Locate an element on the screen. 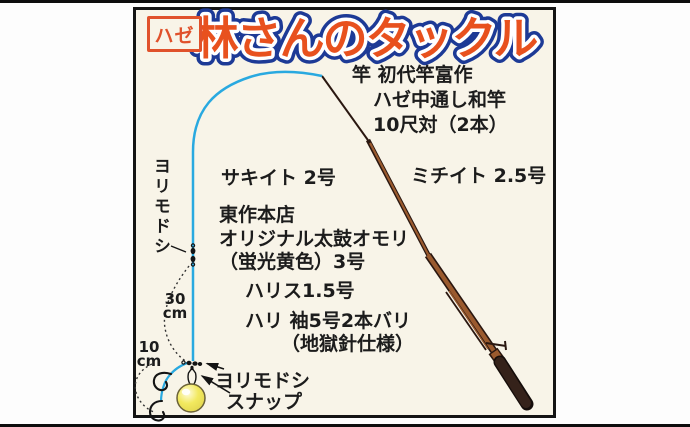 The height and width of the screenshot is (427, 690). species-tag: ハゼ is located at coordinates (174, 34).